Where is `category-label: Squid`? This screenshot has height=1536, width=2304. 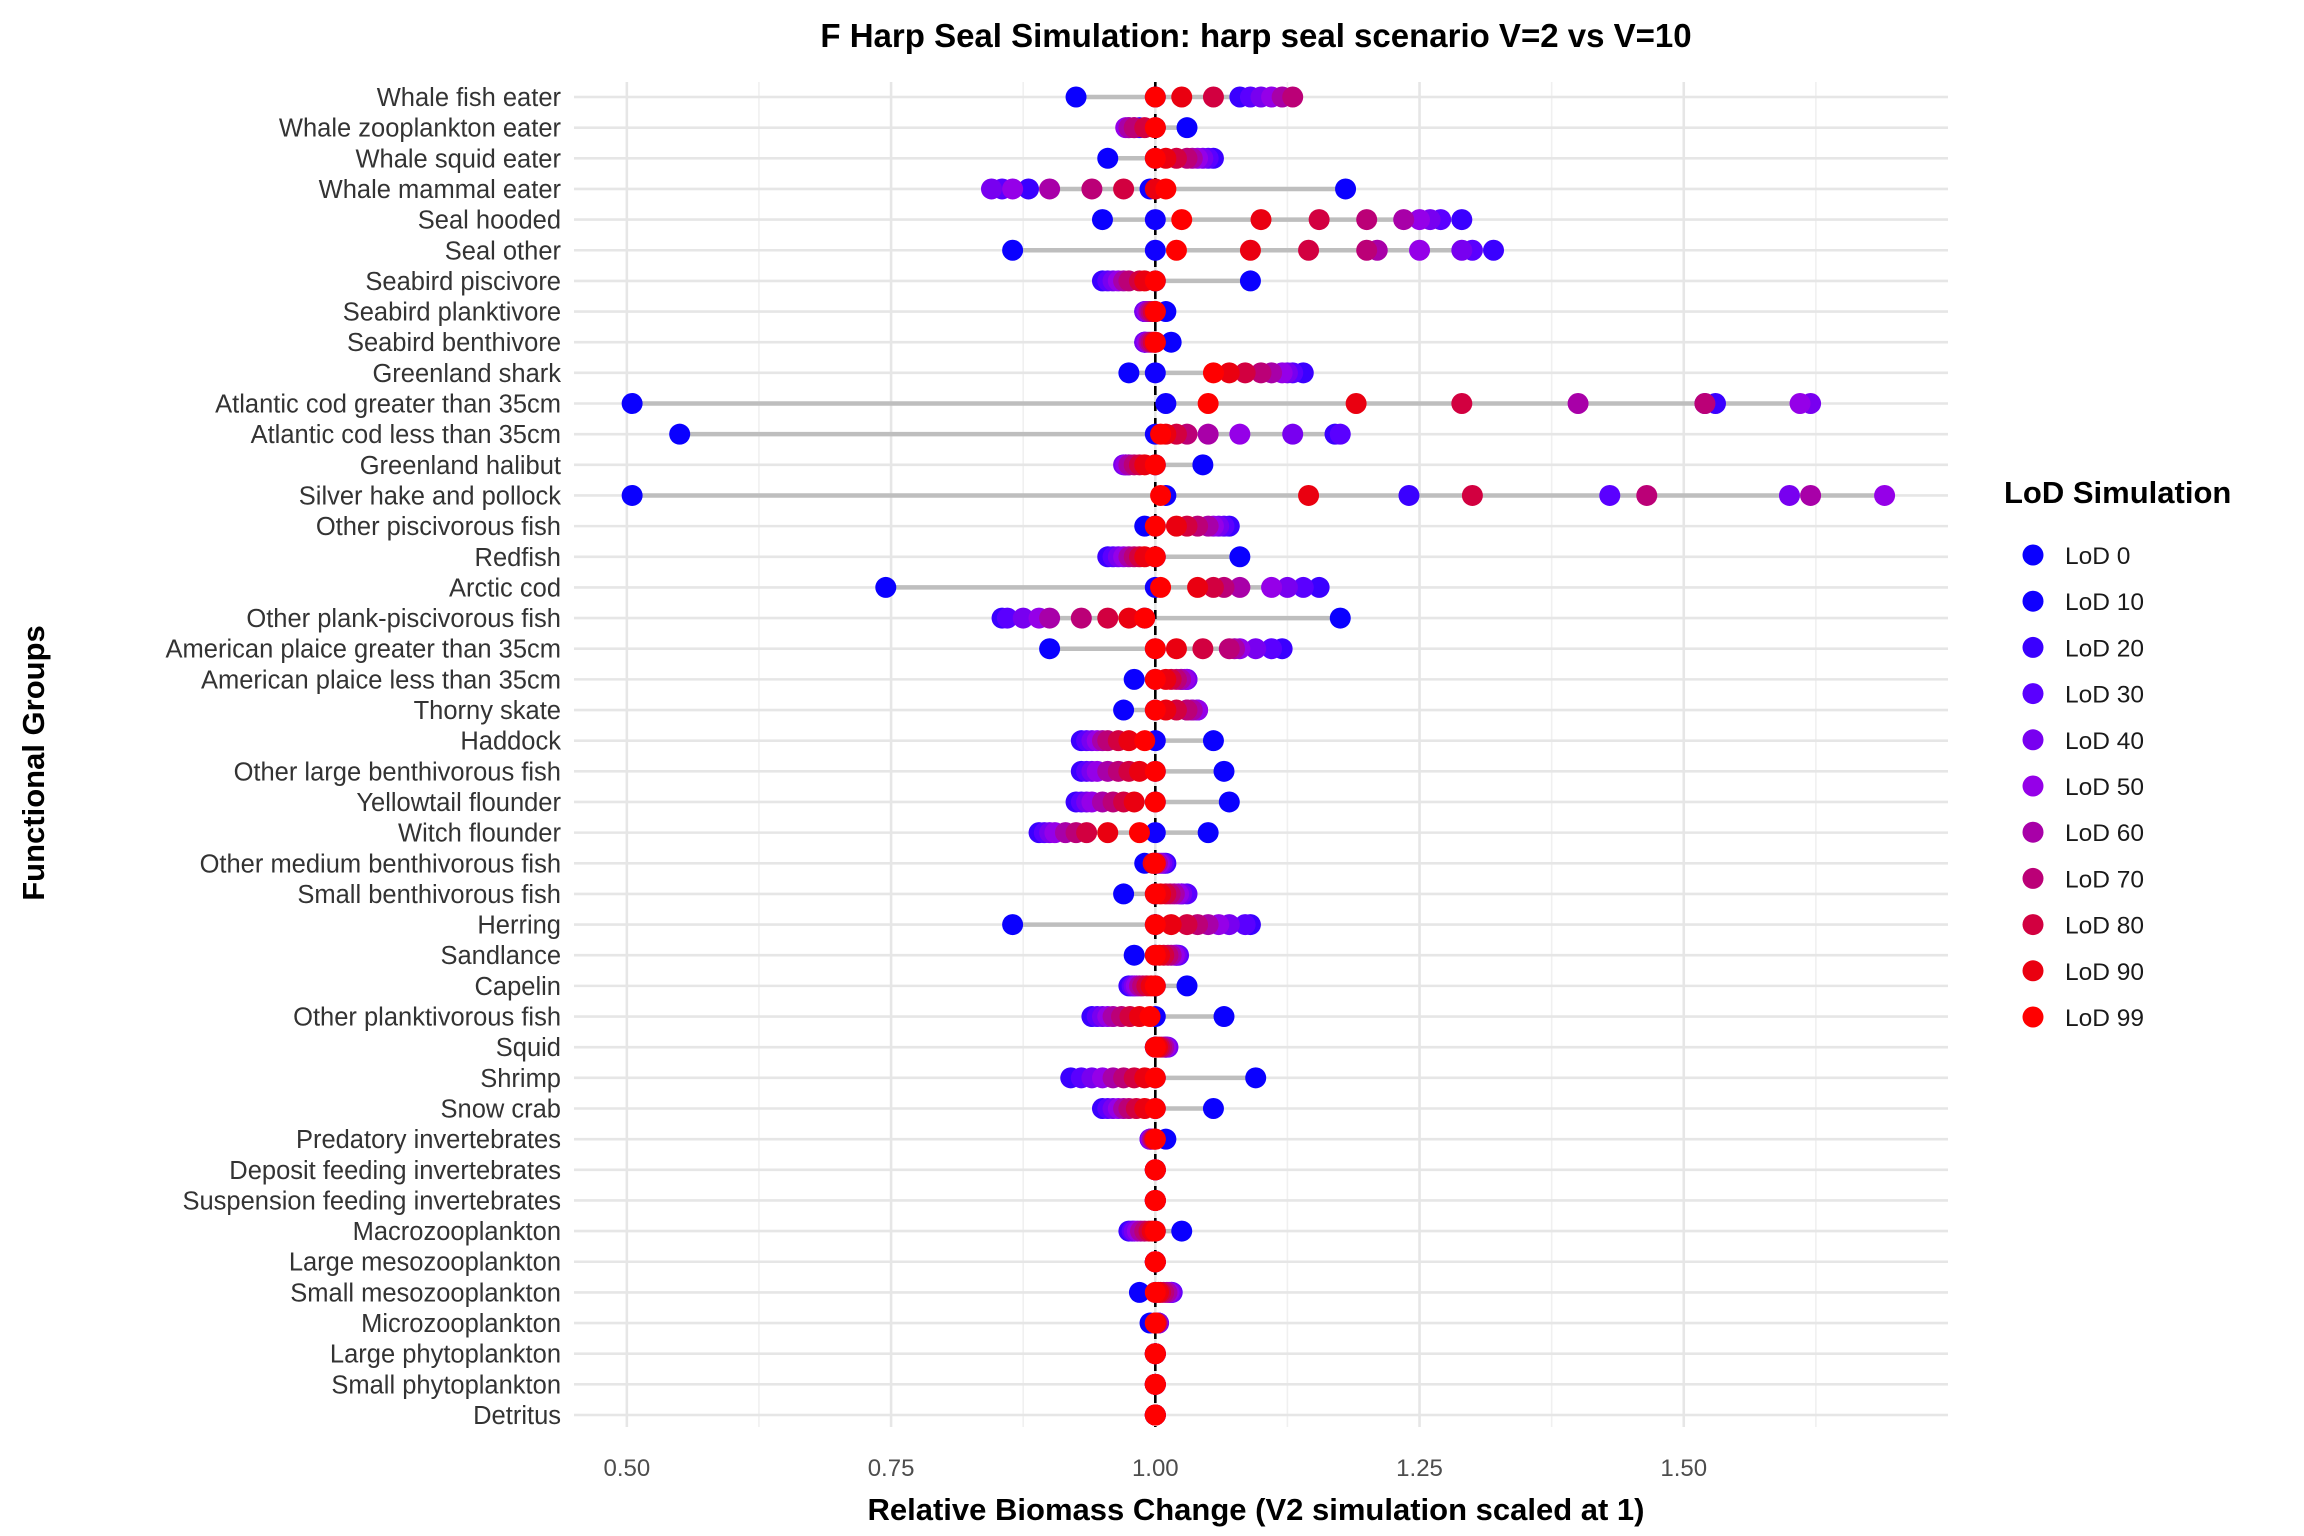
category-label: Squid is located at coordinates (528, 1048).